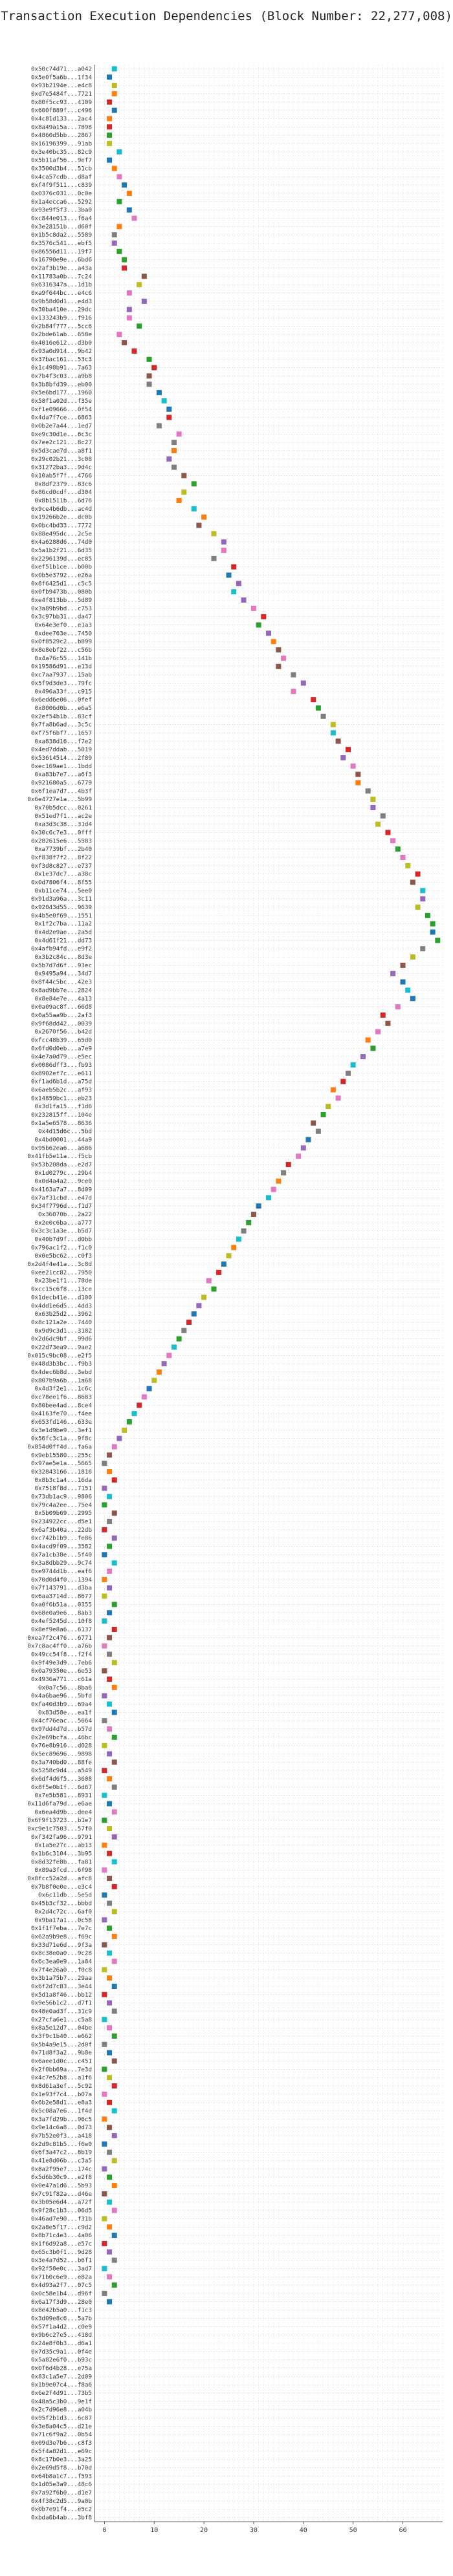  Describe the element at coordinates (63, 1140) in the screenshot. I see `y-tick-label: 0x4bd0001...44a9` at that location.